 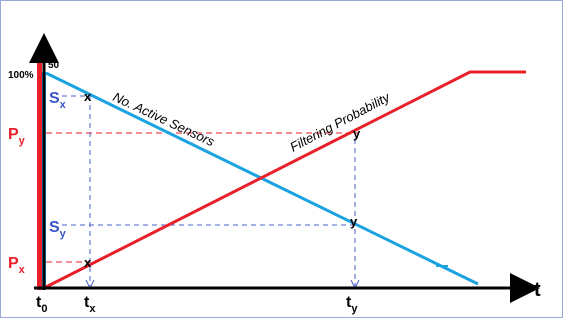 I want to click on py-point-marker: y, so click(x=357, y=133).